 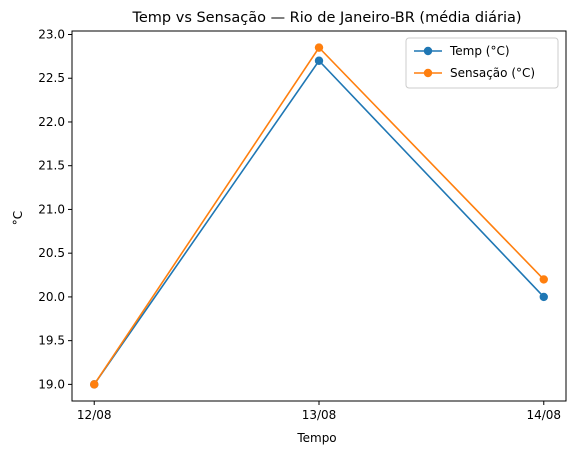 I want to click on legend-label-2: Sensação (°C), so click(x=492, y=73).